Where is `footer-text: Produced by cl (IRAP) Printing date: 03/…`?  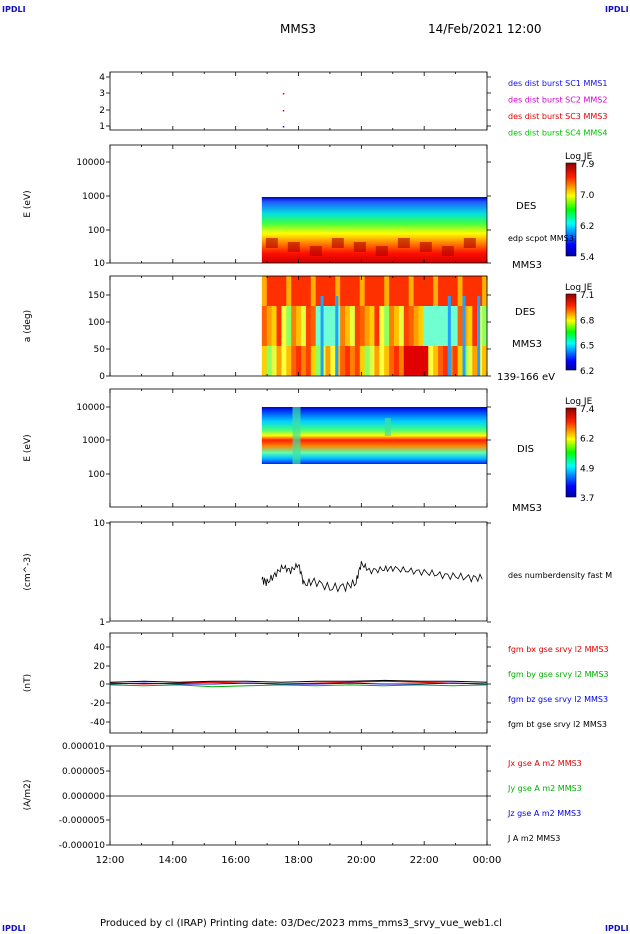
footer-text: Produced by cl (IRAP) Printing date: 03/… is located at coordinates (301, 923).